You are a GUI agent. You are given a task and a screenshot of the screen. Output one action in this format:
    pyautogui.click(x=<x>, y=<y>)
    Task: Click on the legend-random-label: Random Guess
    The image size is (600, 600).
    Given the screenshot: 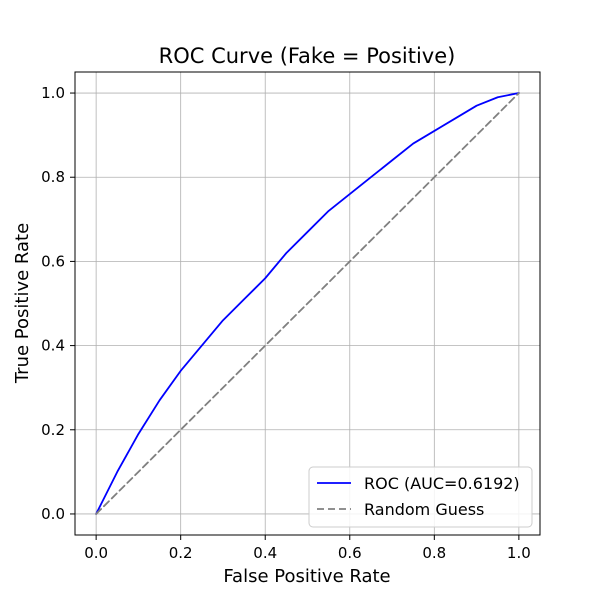 What is the action you would take?
    pyautogui.click(x=424, y=509)
    